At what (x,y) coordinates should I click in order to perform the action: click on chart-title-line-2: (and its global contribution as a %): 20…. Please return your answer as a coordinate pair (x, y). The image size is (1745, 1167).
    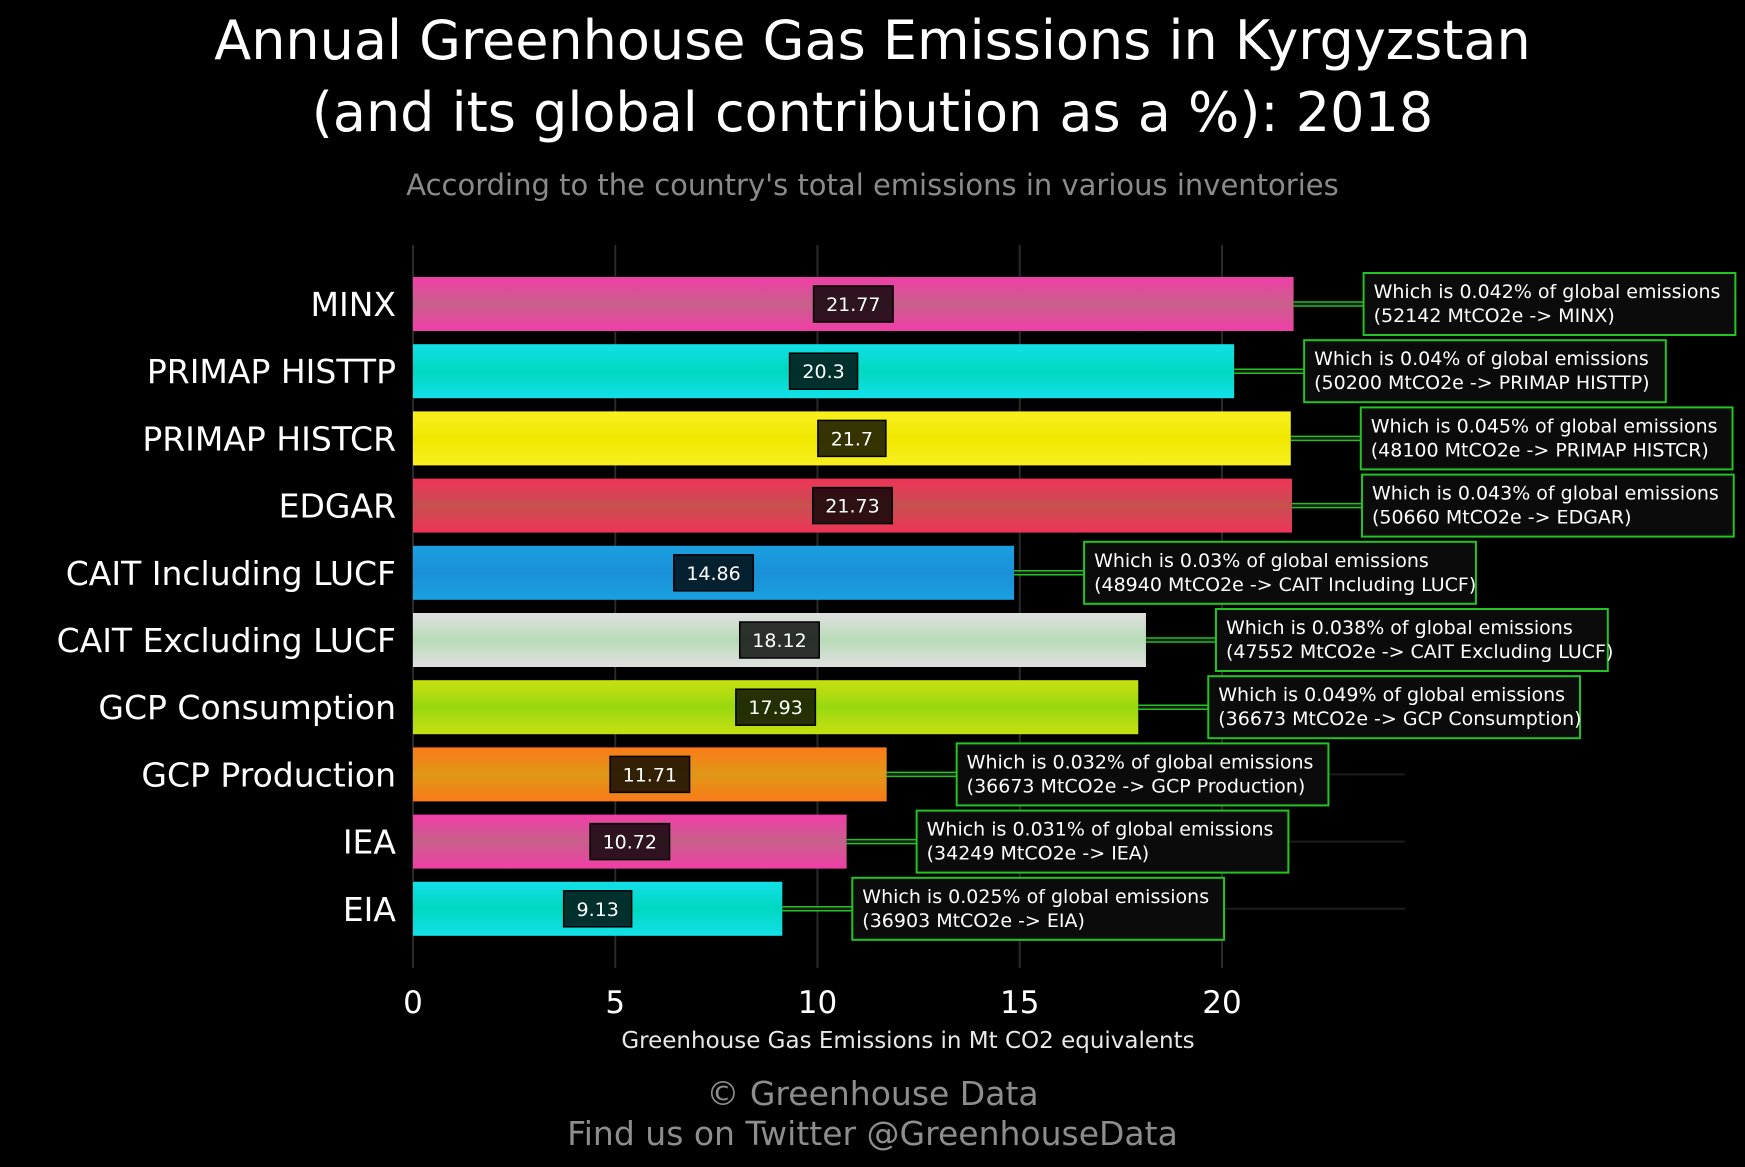
    Looking at the image, I should click on (872, 112).